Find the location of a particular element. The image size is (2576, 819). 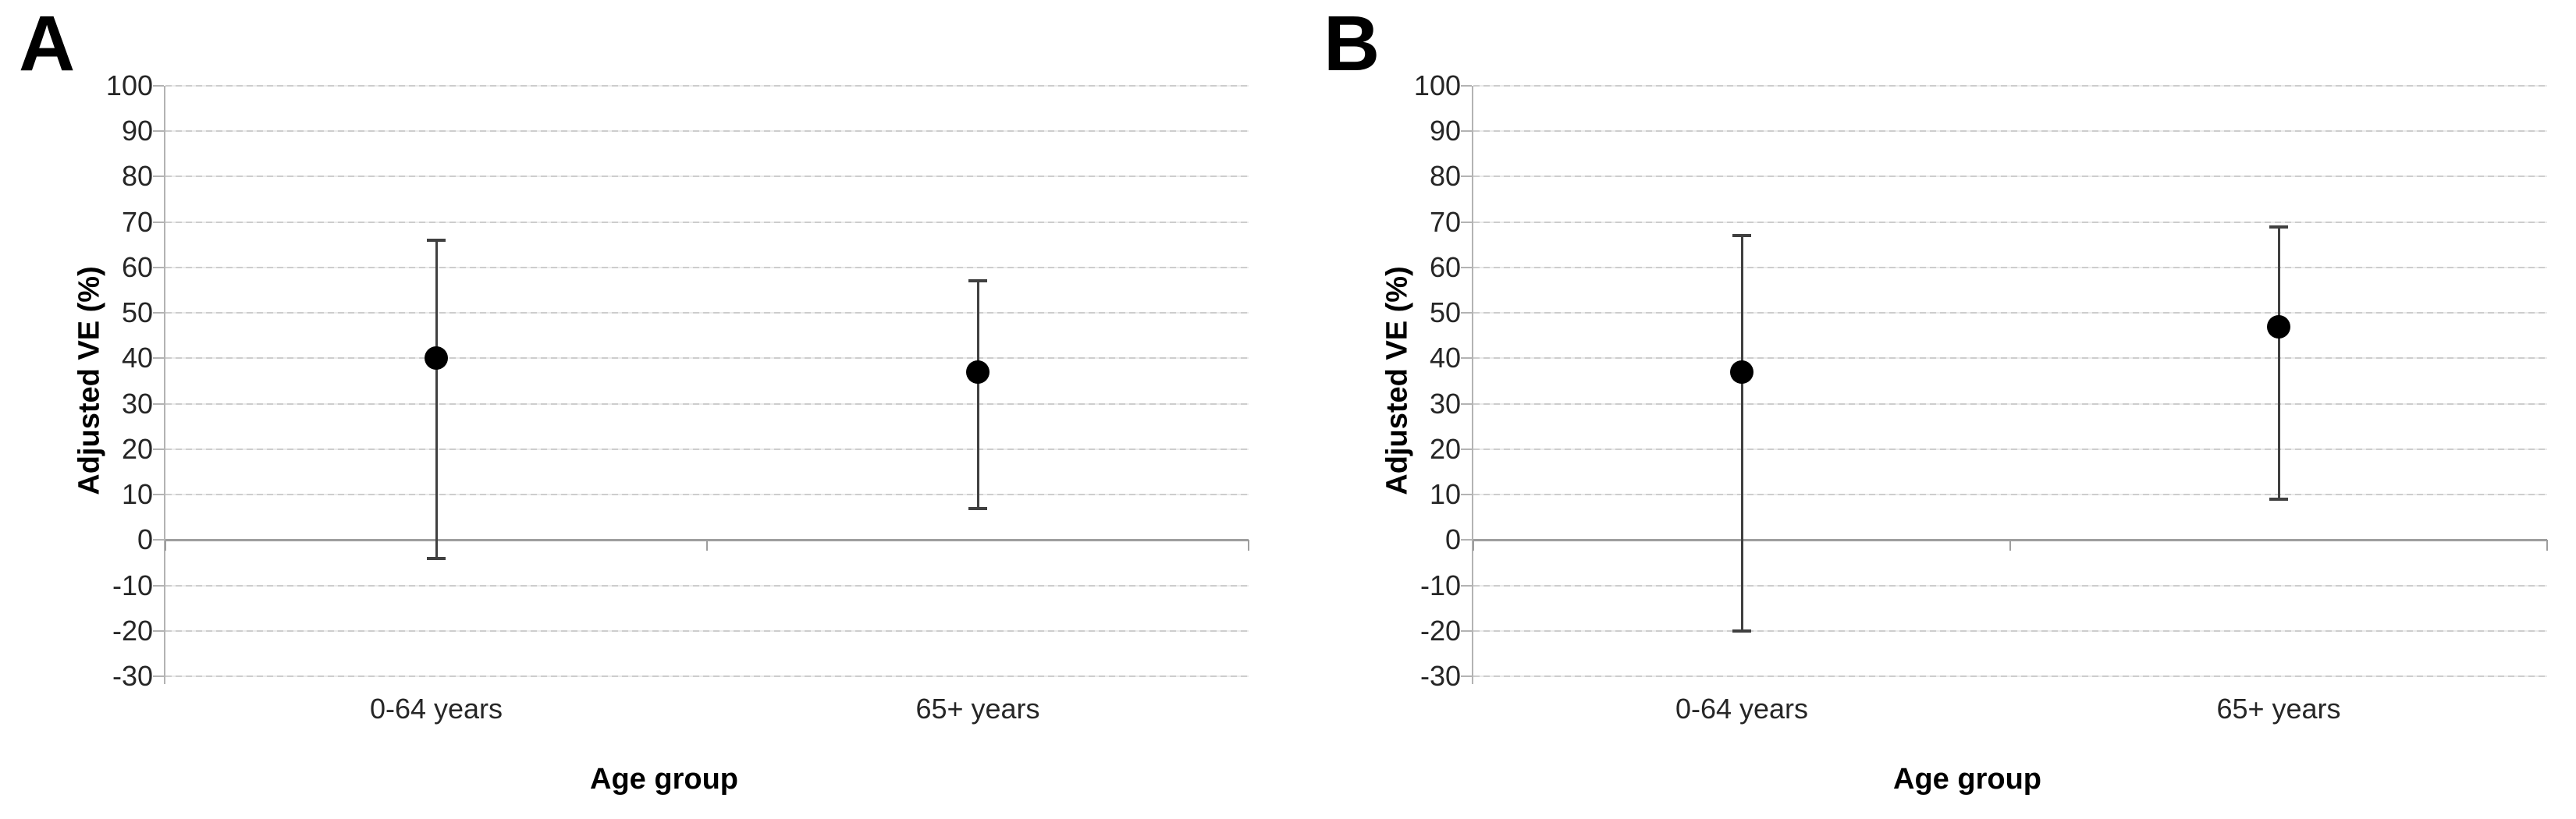

y-tick-label-50: 50 is located at coordinates (137, 313).